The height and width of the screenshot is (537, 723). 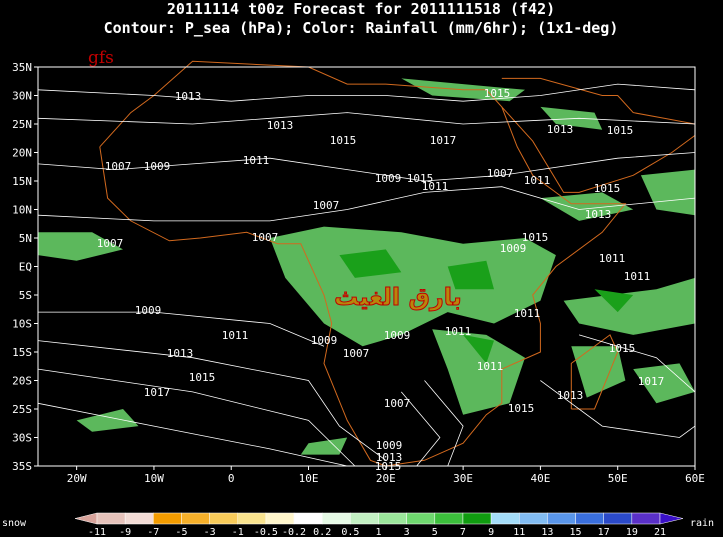 What do you see at coordinates (22, 466) in the screenshot?
I see `lat-label: 35S` at bounding box center [22, 466].